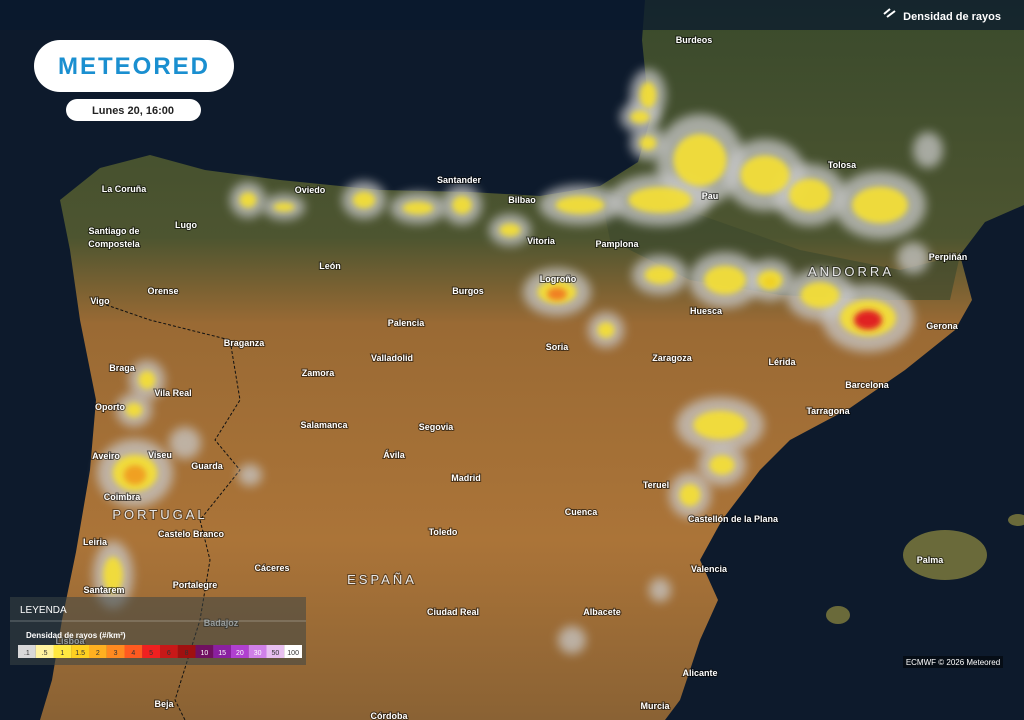  What do you see at coordinates (443, 532) in the screenshot?
I see `place-label: Toledo` at bounding box center [443, 532].